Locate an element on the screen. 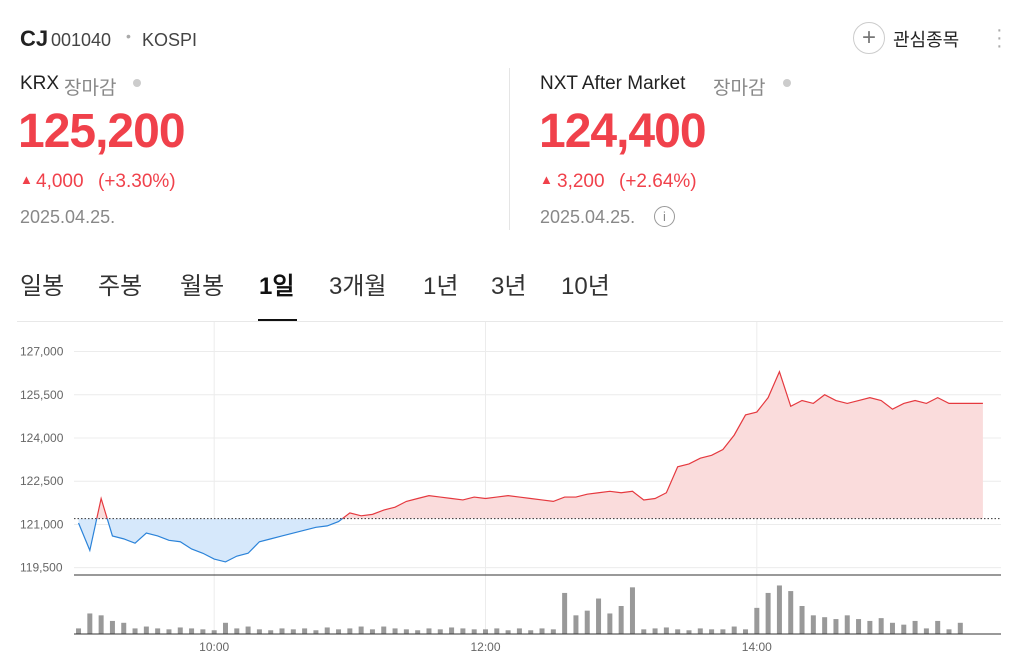 This screenshot has width=1017, height=656. watch-button: 관심종목 is located at coordinates (926, 40).